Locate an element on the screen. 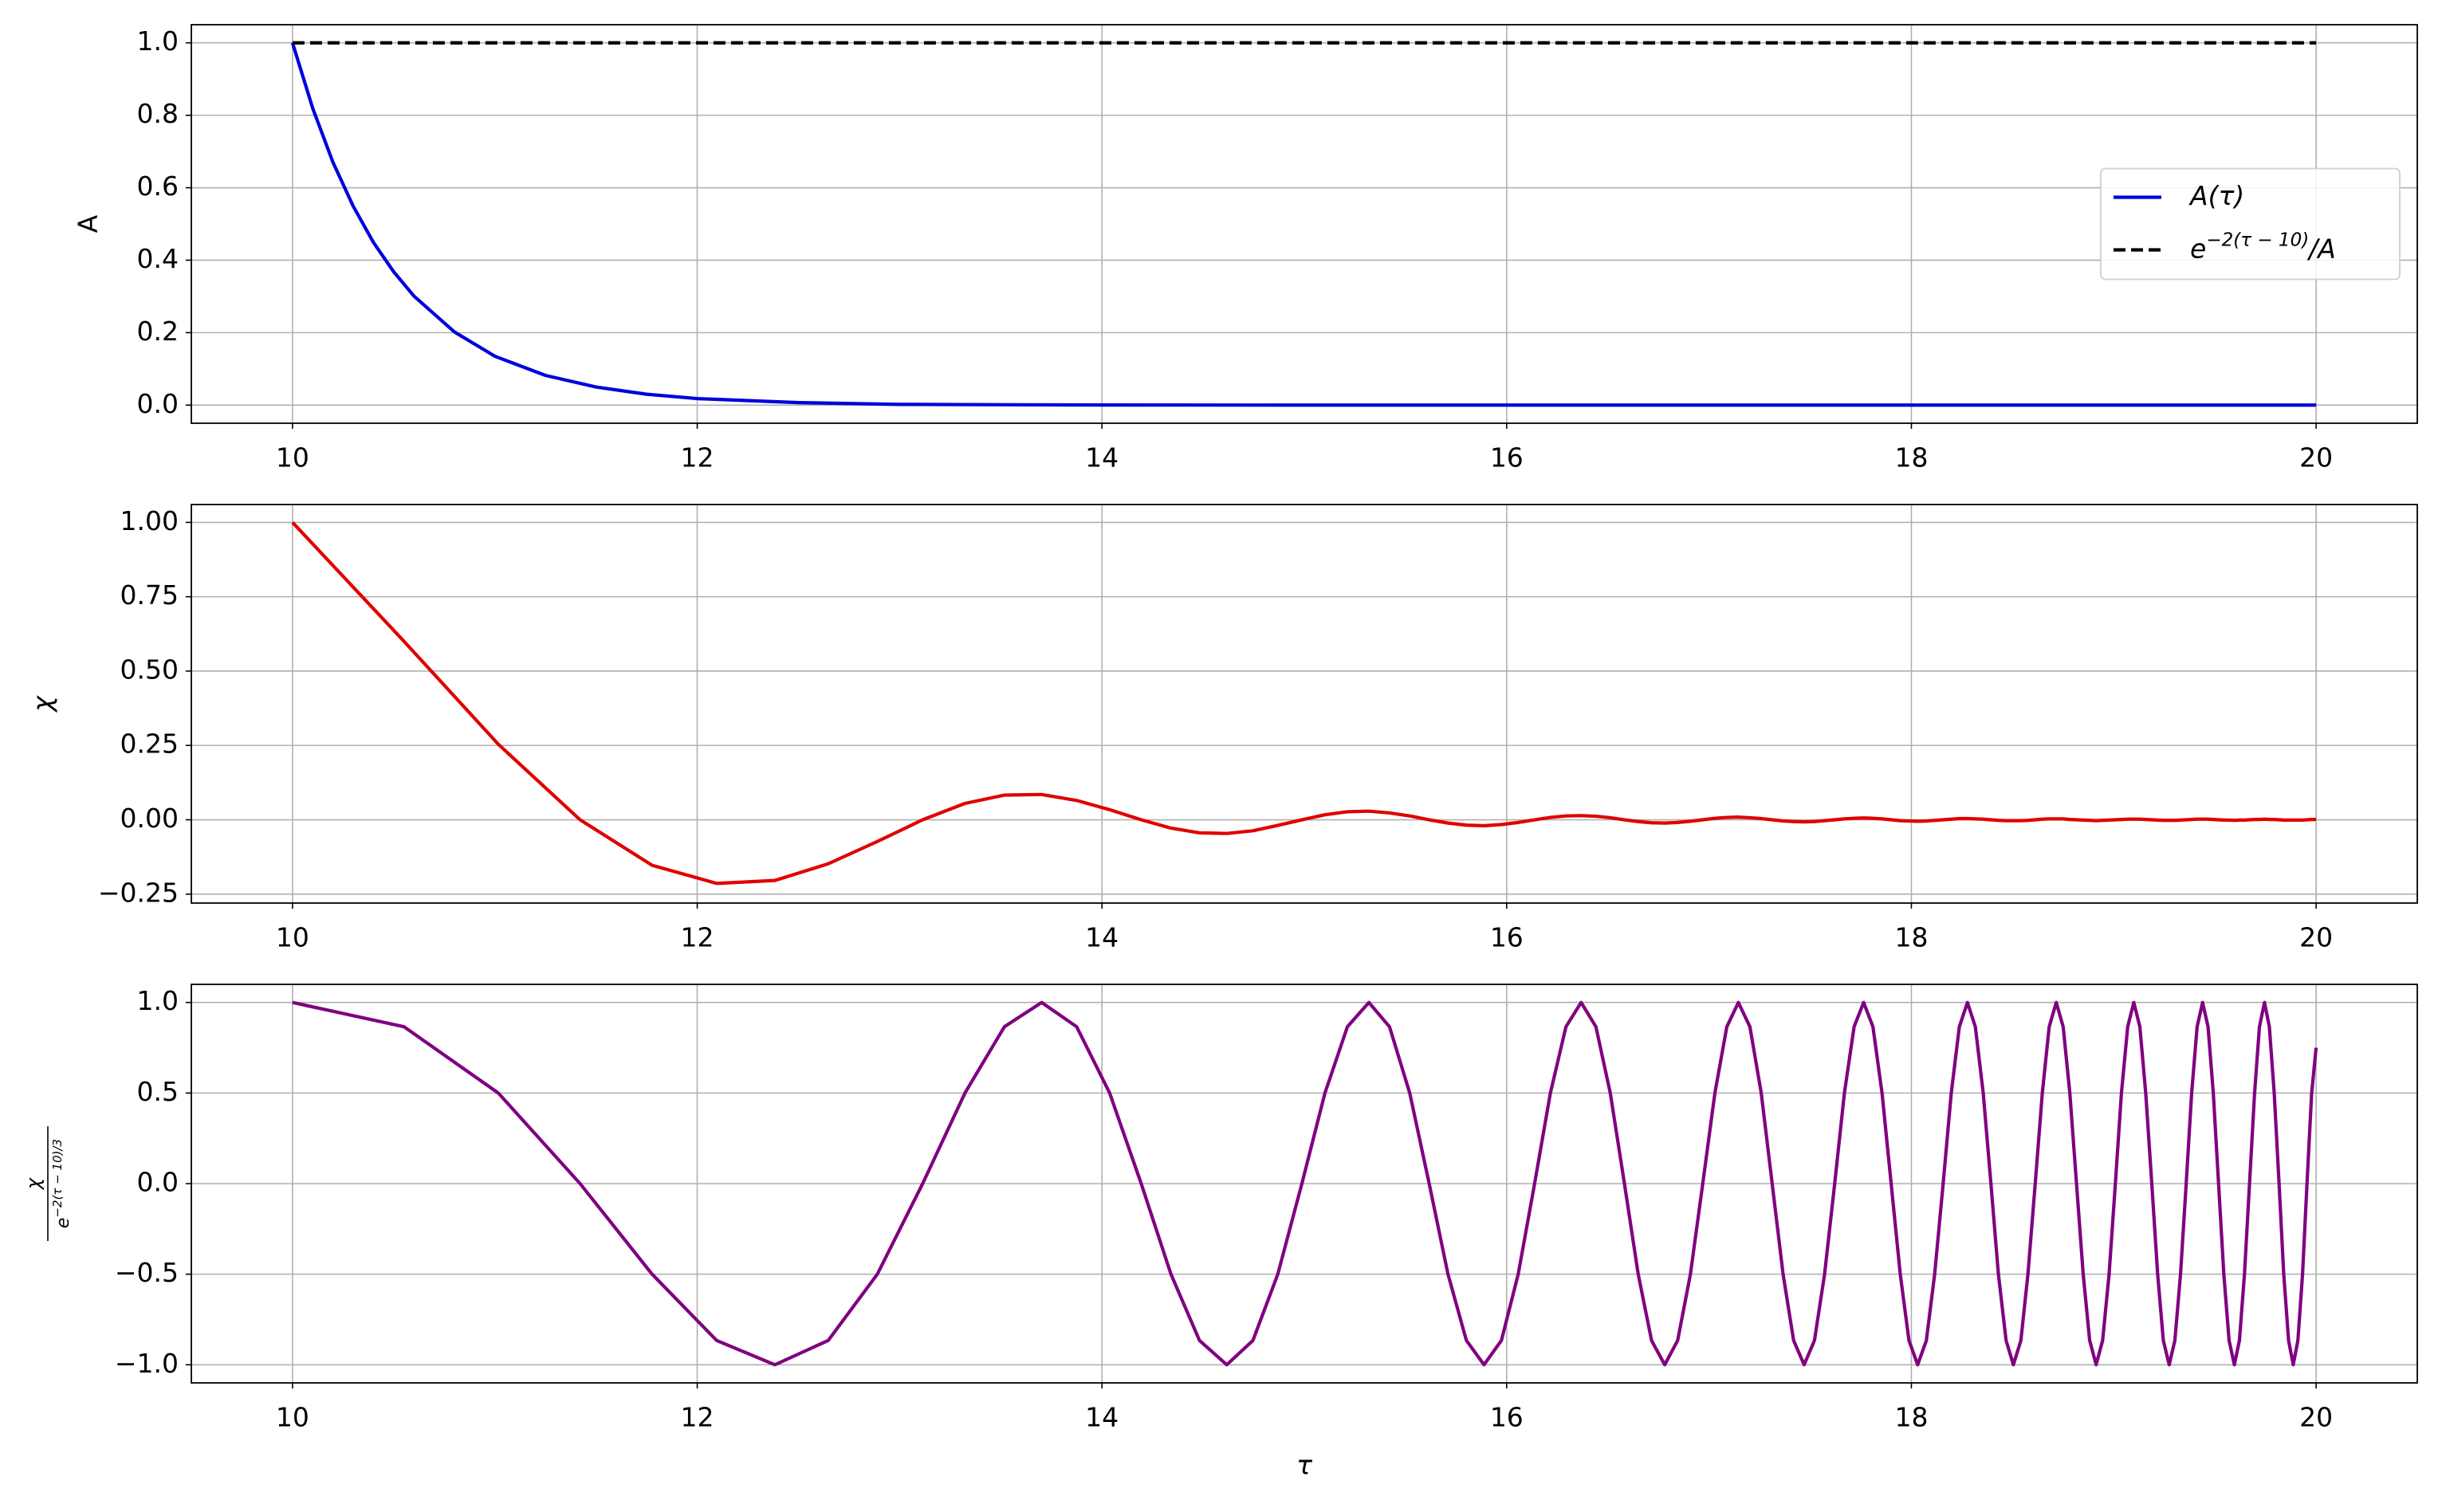 The height and width of the screenshot is (1512, 2442). legend-label-tail: /A is located at coordinates (2321, 248).